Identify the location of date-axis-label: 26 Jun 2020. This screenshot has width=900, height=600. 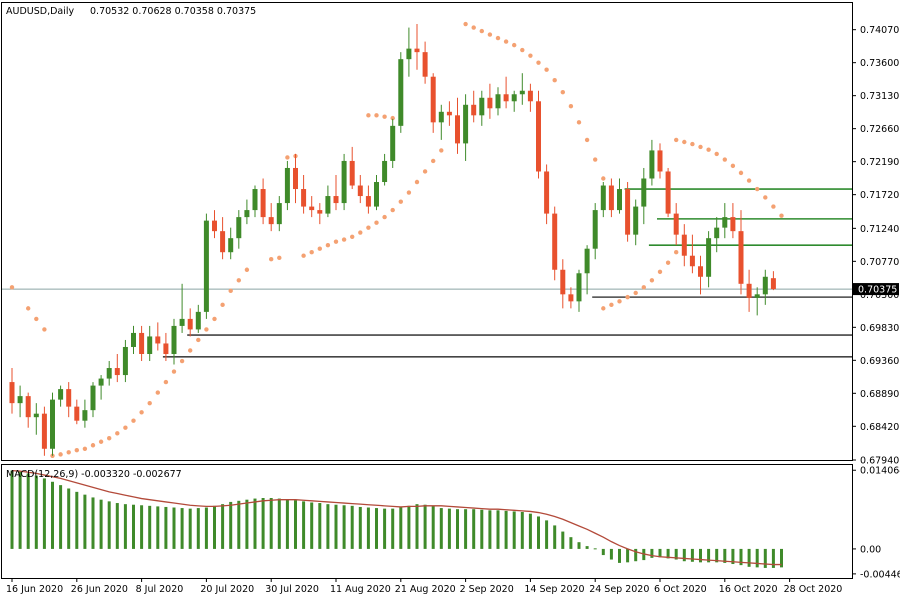
(99, 589).